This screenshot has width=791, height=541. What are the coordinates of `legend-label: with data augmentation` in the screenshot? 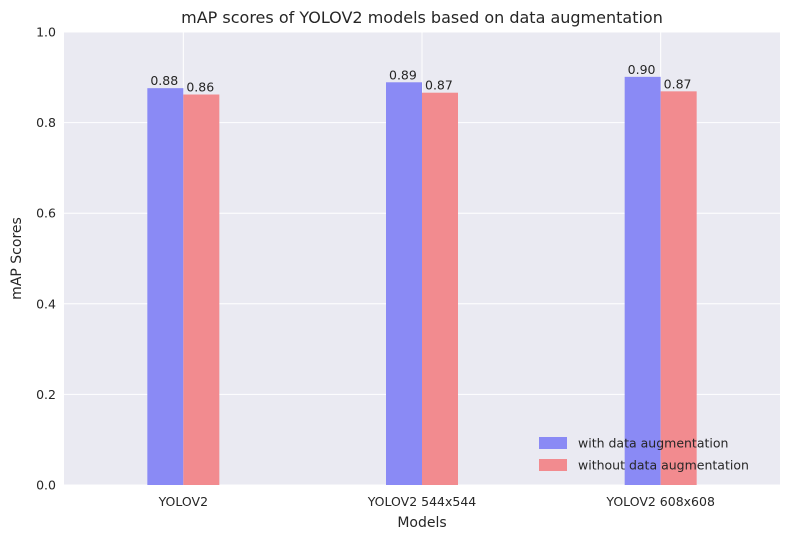 It's located at (653, 443).